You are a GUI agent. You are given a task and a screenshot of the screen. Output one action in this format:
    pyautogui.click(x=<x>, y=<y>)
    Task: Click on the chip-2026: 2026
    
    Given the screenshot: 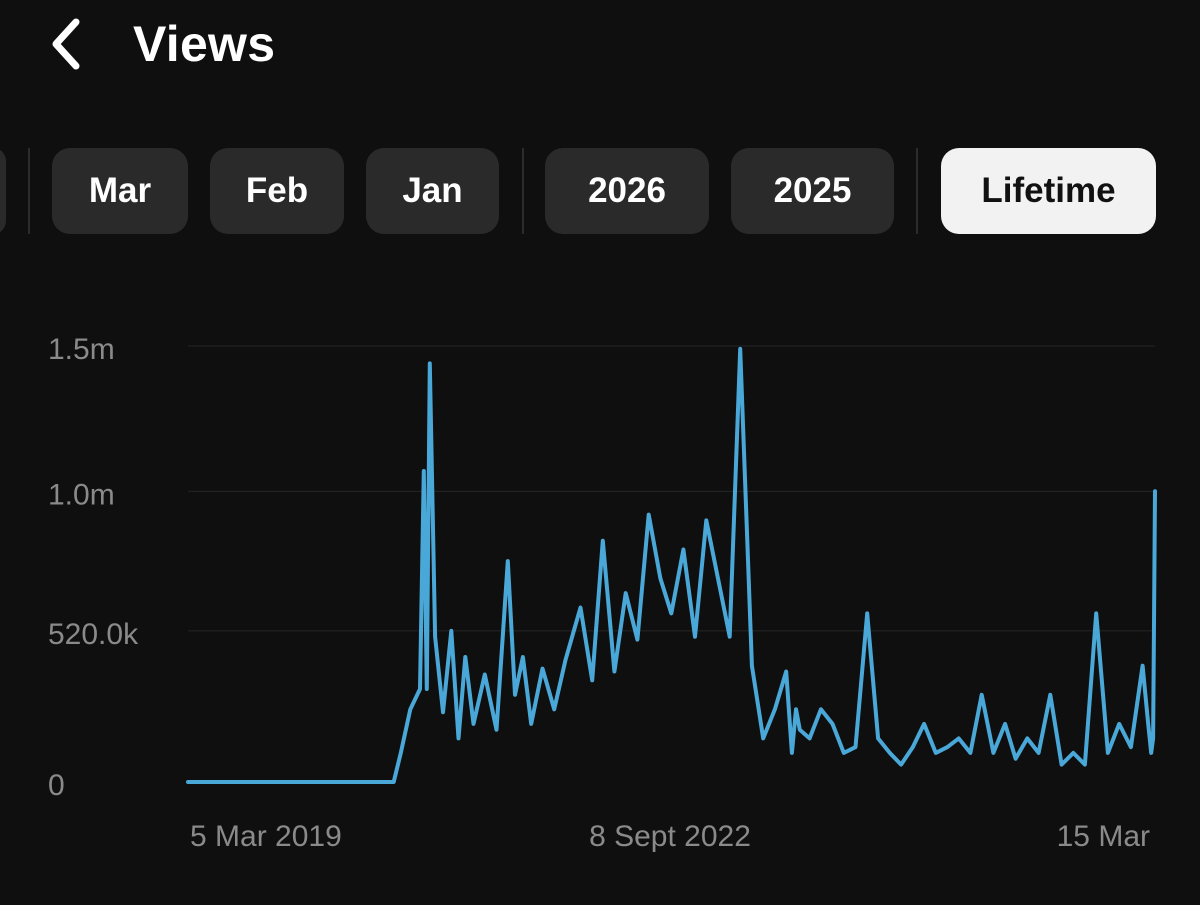 What is the action you would take?
    pyautogui.click(x=627, y=191)
    